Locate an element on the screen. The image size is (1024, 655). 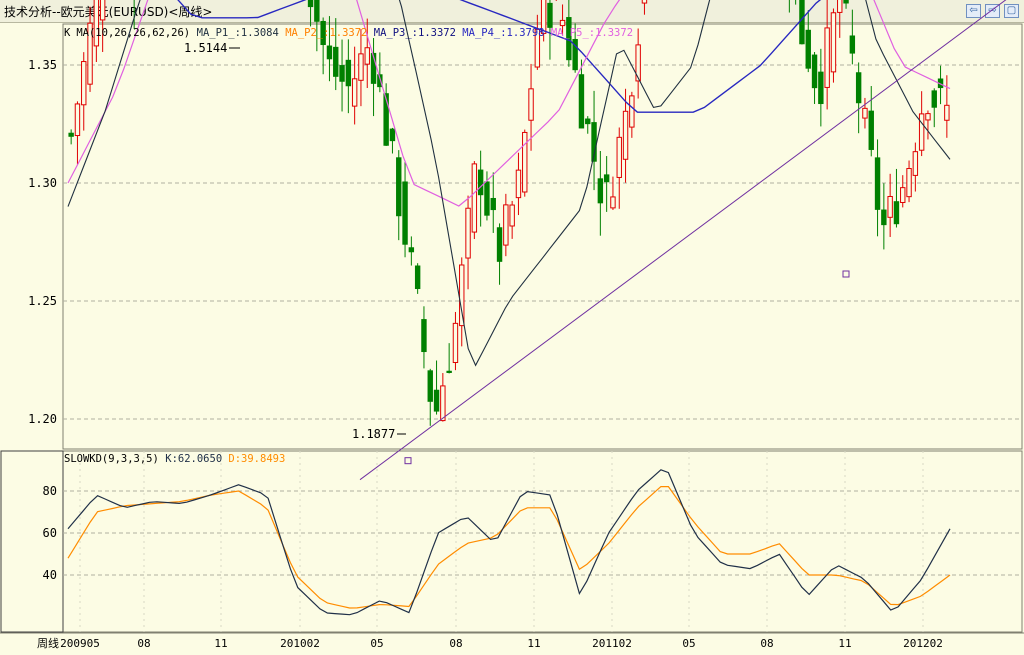
restore-icon: ▢ is located at coordinates (1011, 11).